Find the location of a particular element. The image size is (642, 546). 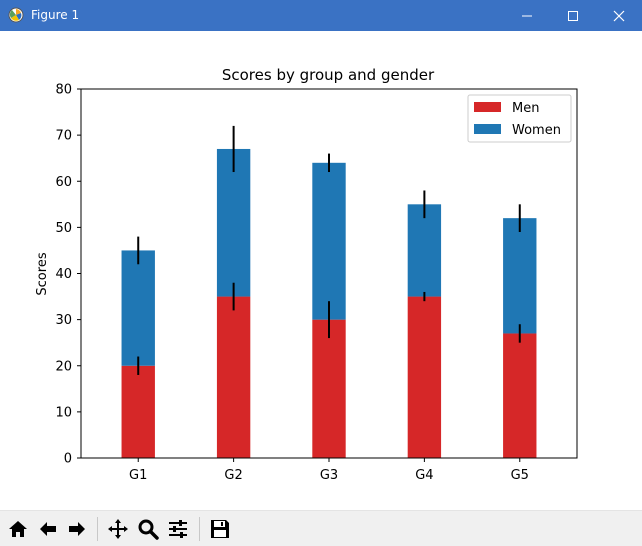

save-floppy-icon is located at coordinates (220, 529).